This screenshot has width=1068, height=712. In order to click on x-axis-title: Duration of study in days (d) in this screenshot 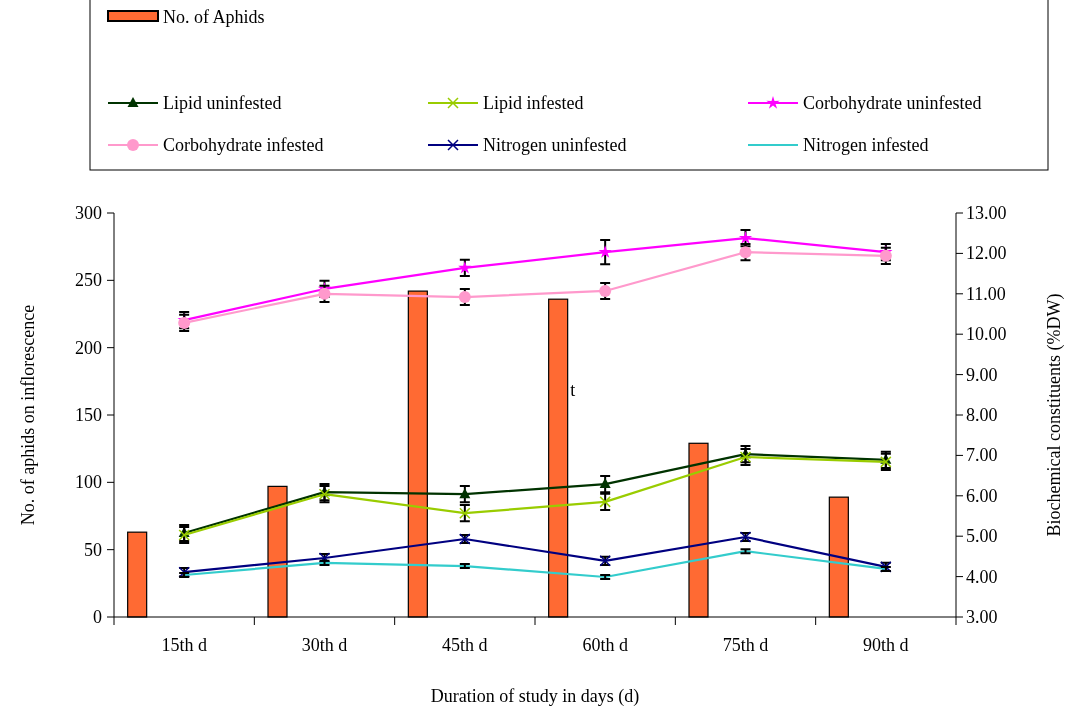, I will do `click(535, 696)`.